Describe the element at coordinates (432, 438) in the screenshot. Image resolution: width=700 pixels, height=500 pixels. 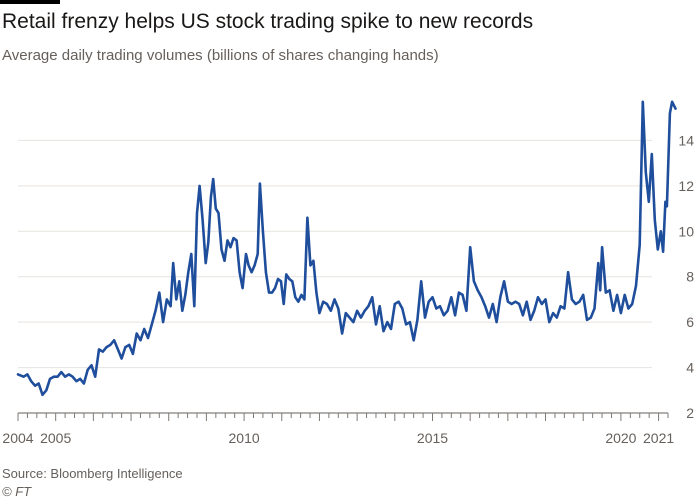
I see `x-tick-label-2015: 2015` at that location.